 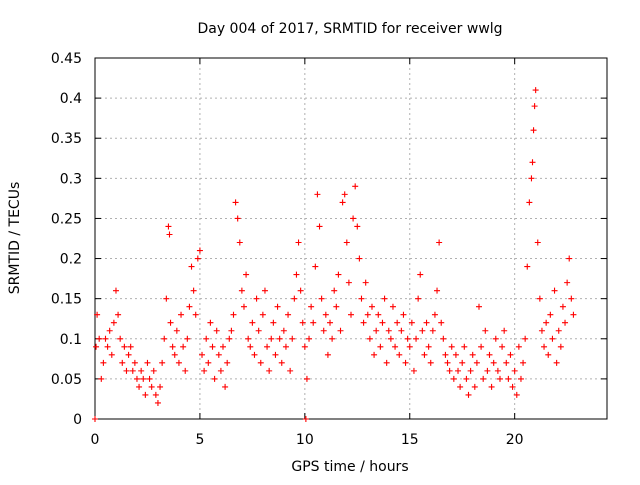 I want to click on y-tick-label: 0.4, so click(x=71, y=99).